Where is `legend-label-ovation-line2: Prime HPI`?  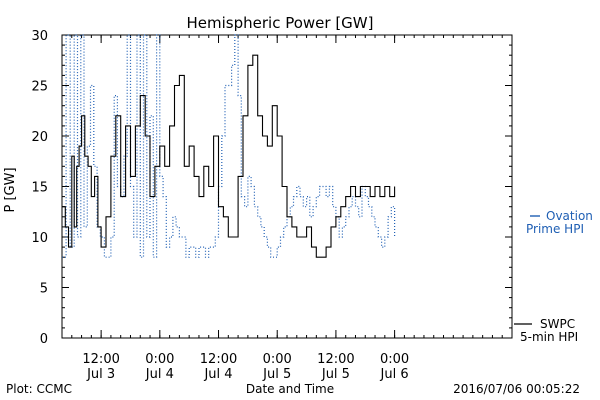 legend-label-ovation-line2: Prime HPI is located at coordinates (555, 229).